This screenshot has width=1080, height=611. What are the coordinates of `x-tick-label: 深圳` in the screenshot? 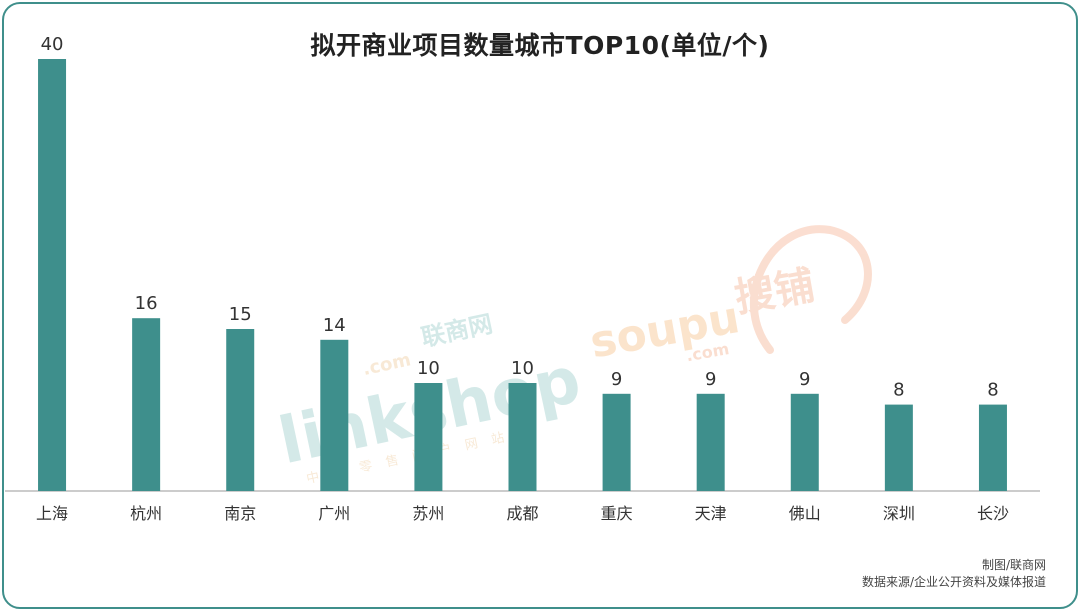 It's located at (899, 513).